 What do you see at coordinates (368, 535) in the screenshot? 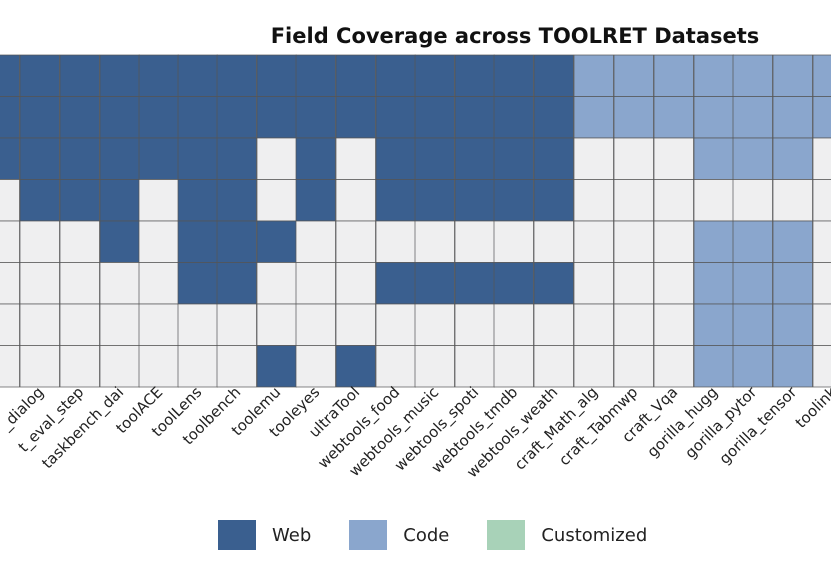
I see `legend-swatch-code` at bounding box center [368, 535].